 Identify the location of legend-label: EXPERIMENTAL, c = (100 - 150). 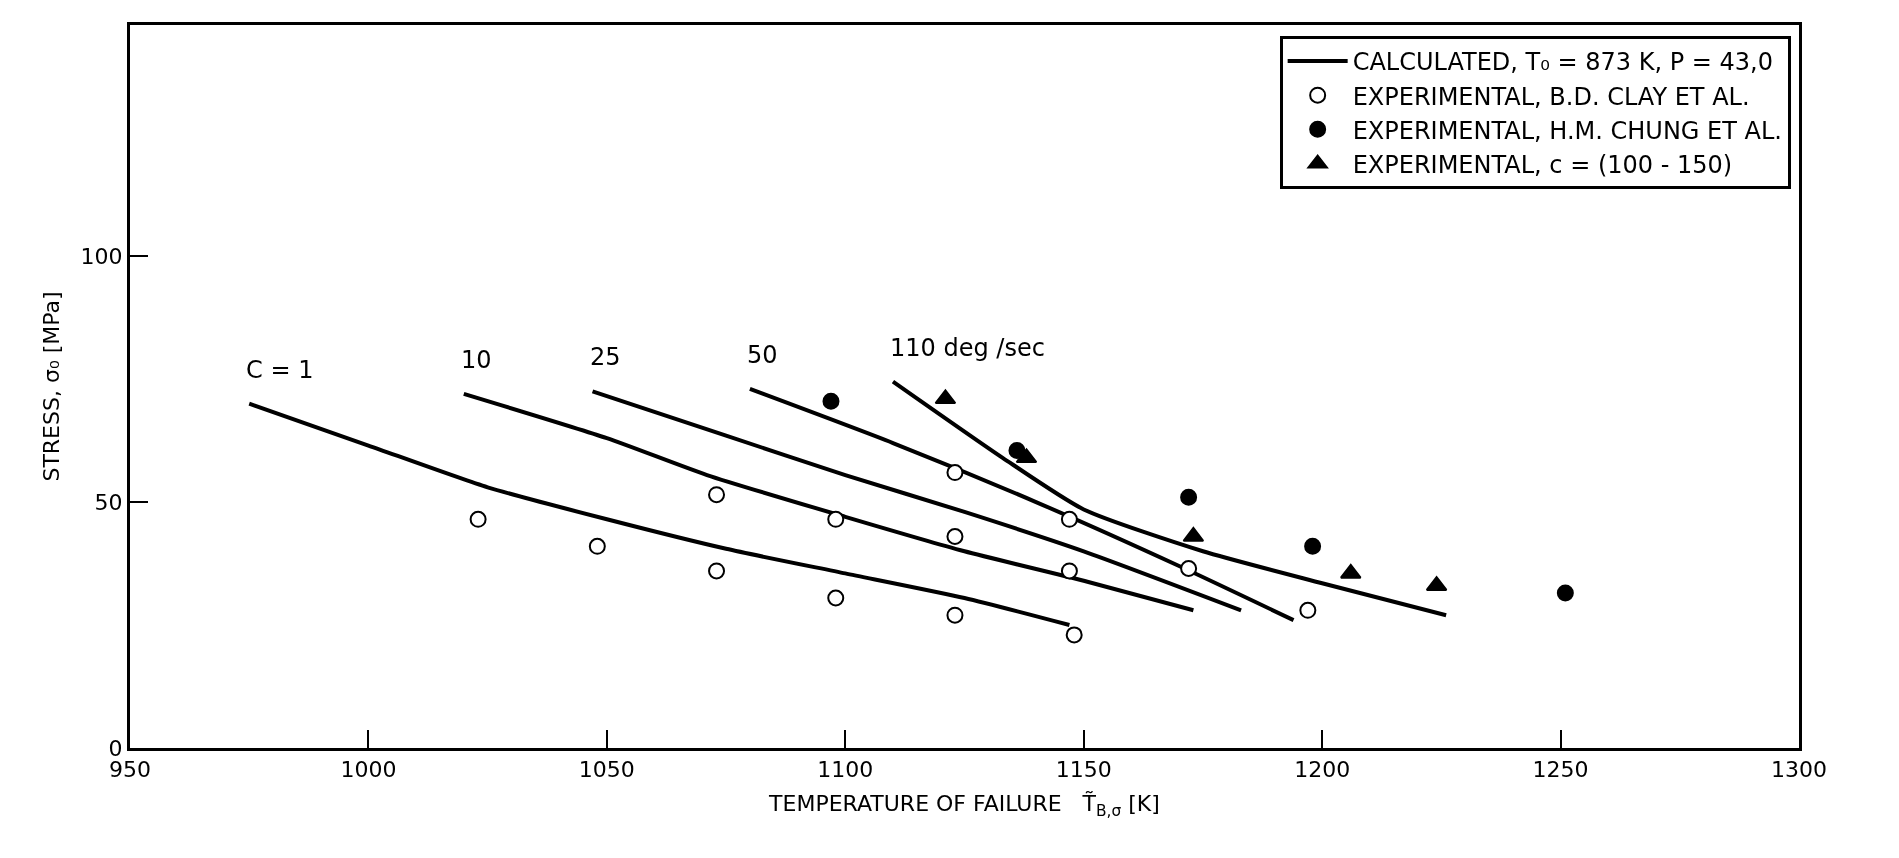
(1542, 164).